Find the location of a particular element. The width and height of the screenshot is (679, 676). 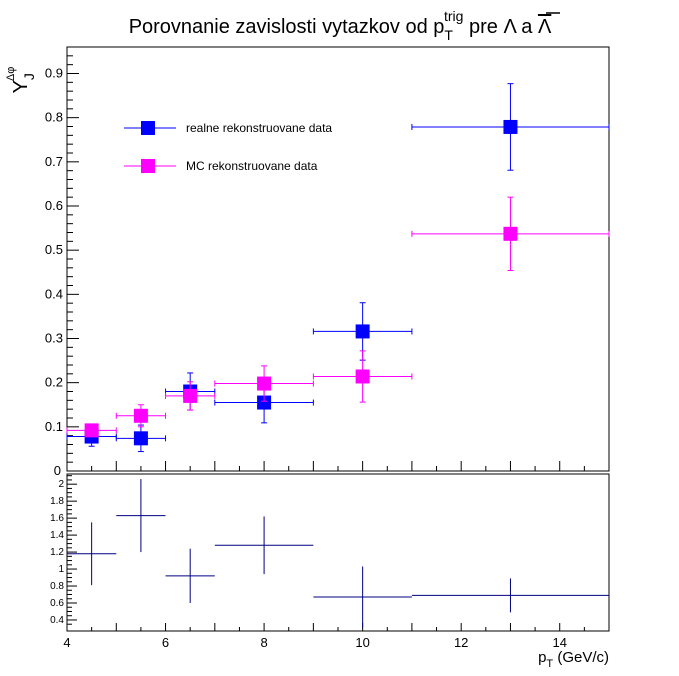

x-tick-label: 8 is located at coordinates (263, 642).